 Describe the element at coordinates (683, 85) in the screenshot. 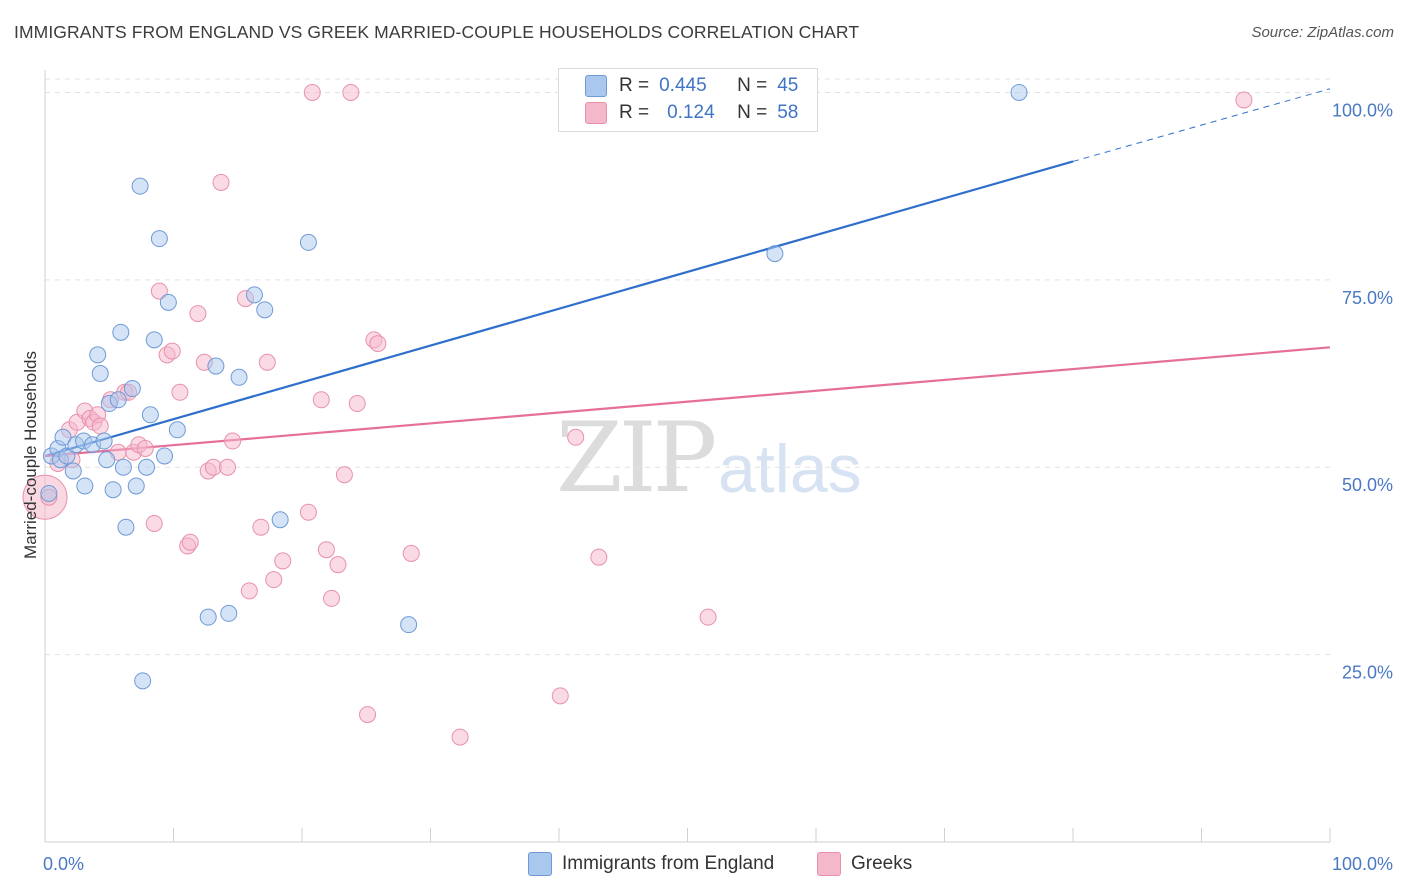

I see `r-value: 0.445` at that location.